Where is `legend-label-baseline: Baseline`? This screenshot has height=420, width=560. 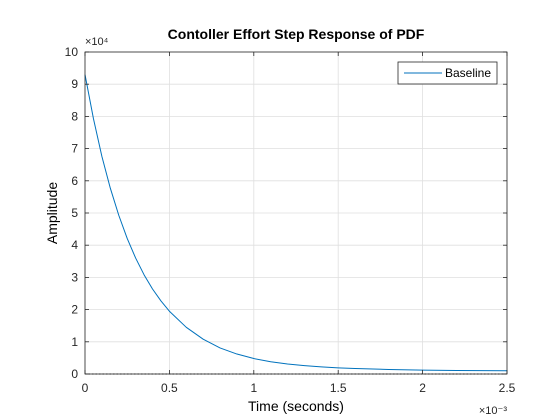 legend-label-baseline: Baseline is located at coordinates (468, 73).